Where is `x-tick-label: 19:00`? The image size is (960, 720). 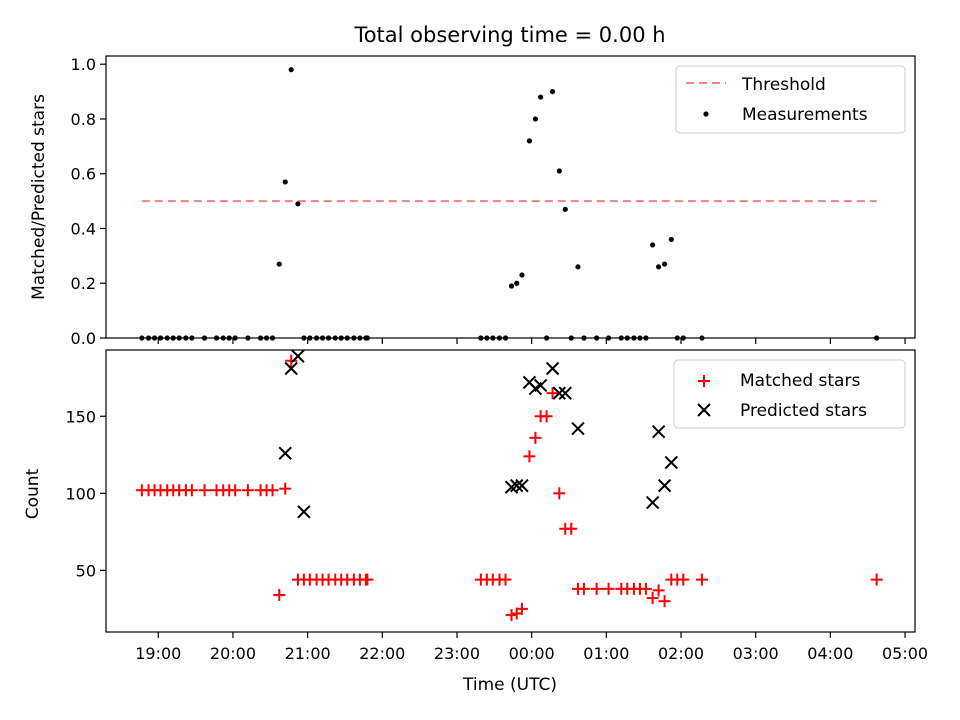
x-tick-label: 19:00 is located at coordinates (158, 653).